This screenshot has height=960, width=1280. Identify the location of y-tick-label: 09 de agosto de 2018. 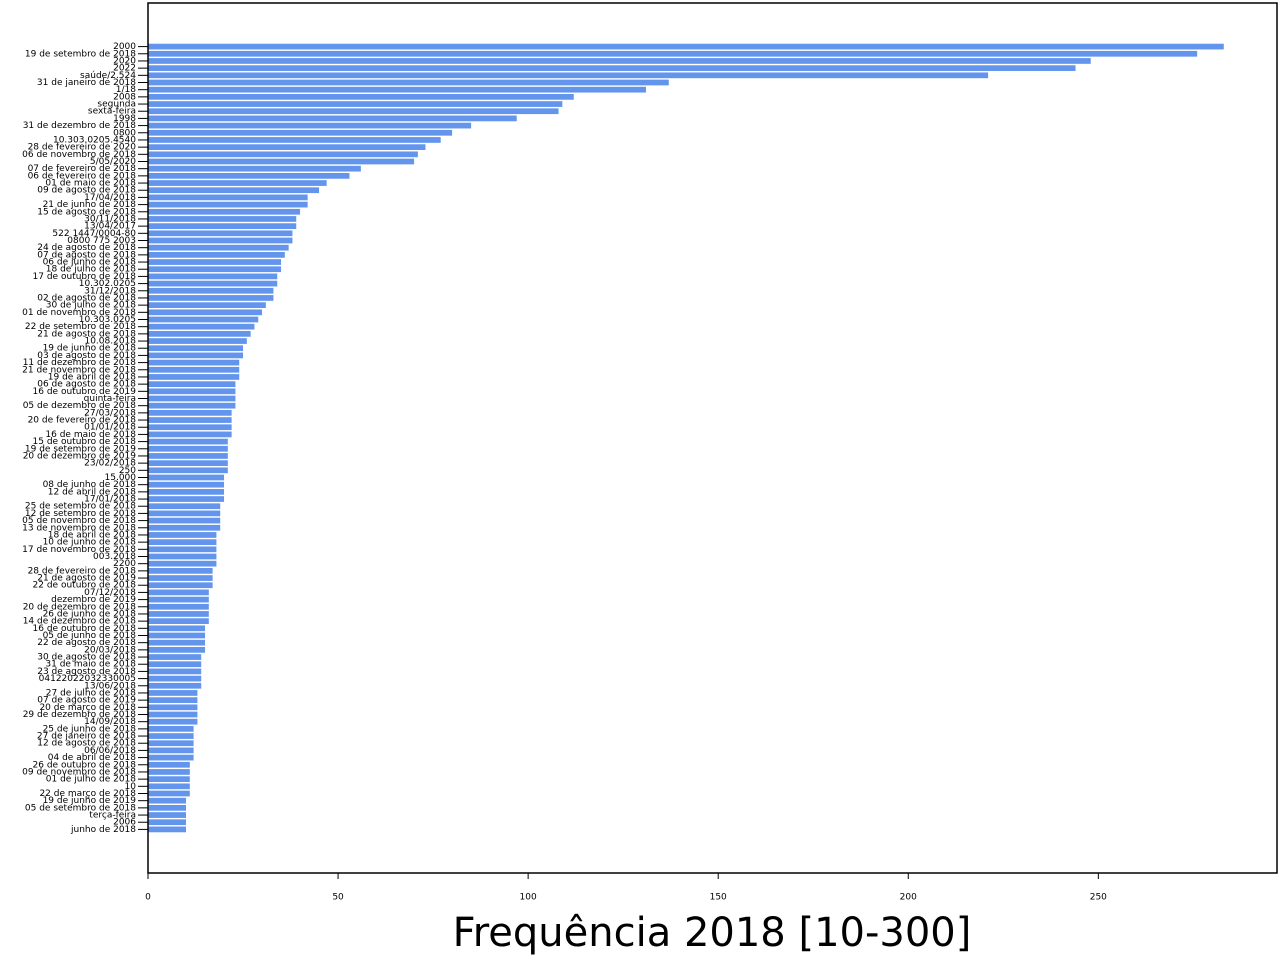
(86, 191).